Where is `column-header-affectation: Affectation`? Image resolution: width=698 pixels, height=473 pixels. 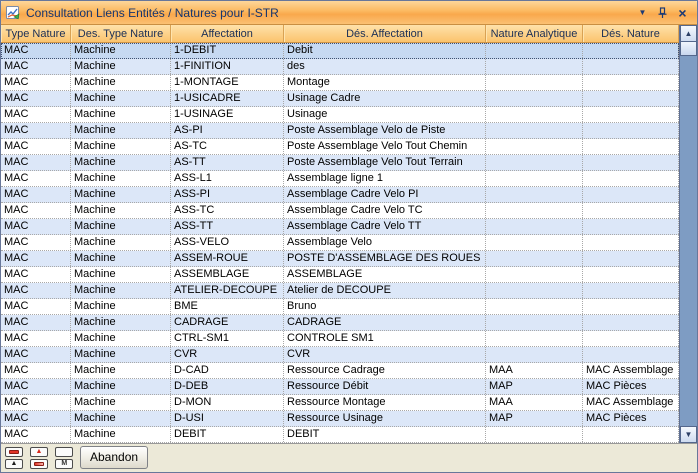 column-header-affectation: Affectation is located at coordinates (227, 33).